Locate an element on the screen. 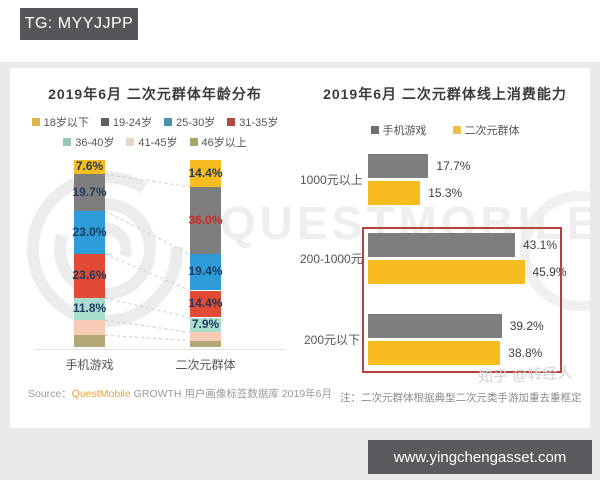 This screenshot has height=480, width=600. value-label: 15.3% is located at coordinates (445, 193).